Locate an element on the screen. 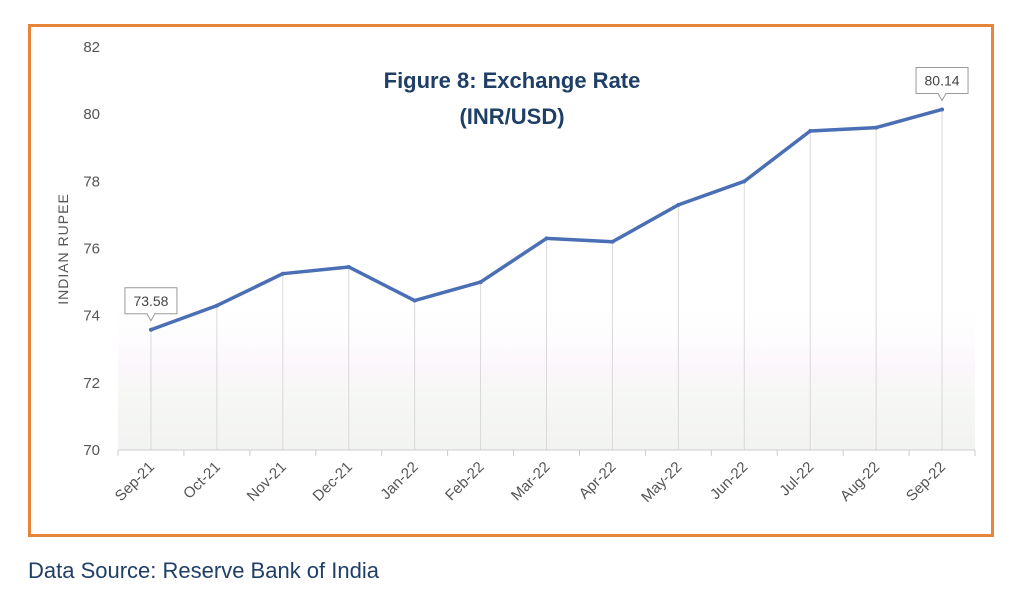  y-tick-label: 70 is located at coordinates (91, 450).